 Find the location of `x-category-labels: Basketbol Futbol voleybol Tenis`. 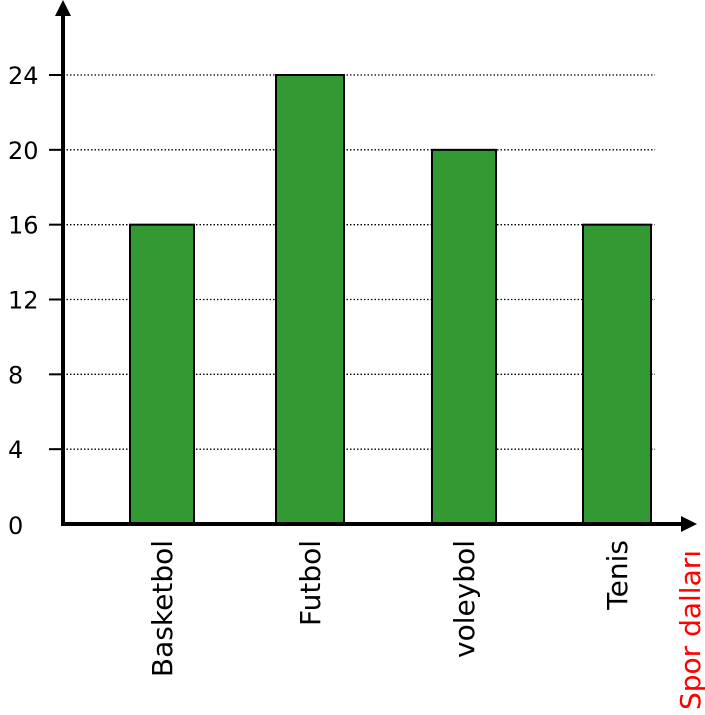

x-category-labels: Basketbol Futbol voleybol Tenis is located at coordinates (390, 608).